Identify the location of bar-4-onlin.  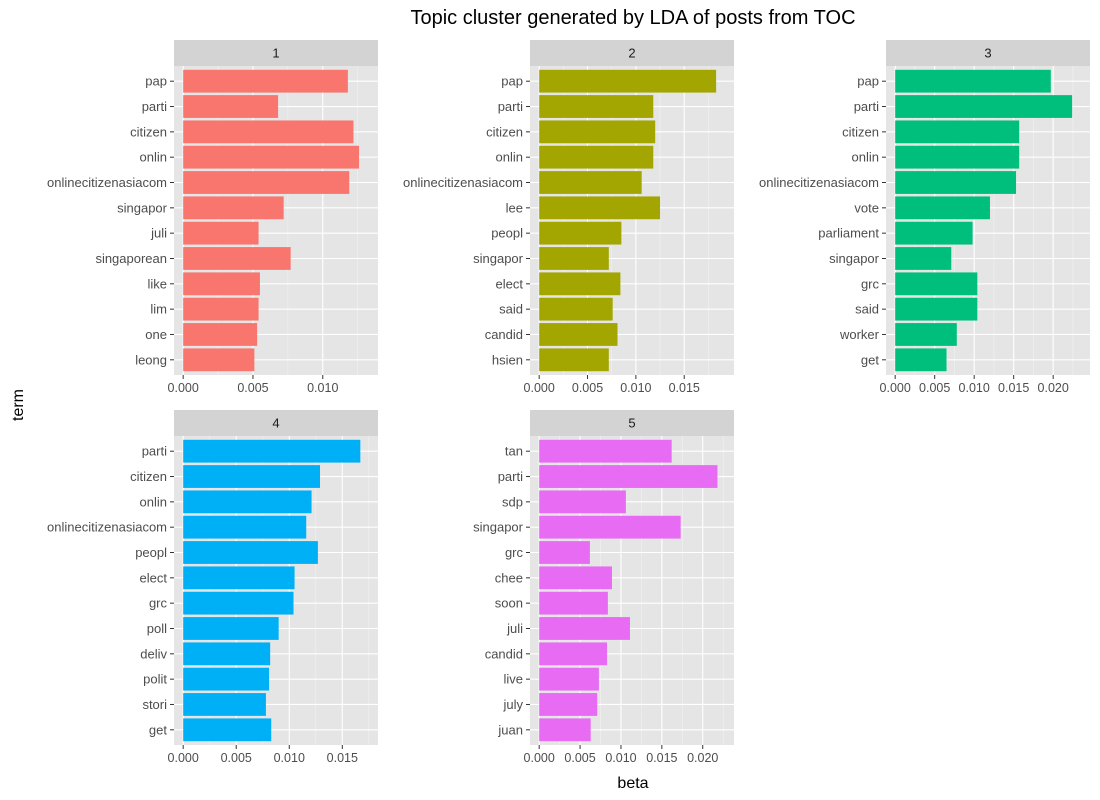
(247, 502).